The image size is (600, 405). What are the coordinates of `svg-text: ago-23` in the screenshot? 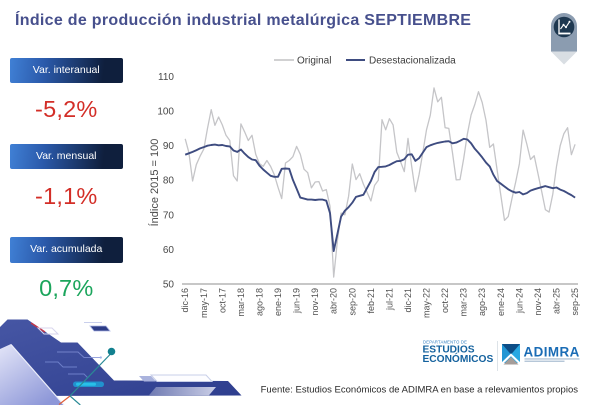 It's located at (482, 302).